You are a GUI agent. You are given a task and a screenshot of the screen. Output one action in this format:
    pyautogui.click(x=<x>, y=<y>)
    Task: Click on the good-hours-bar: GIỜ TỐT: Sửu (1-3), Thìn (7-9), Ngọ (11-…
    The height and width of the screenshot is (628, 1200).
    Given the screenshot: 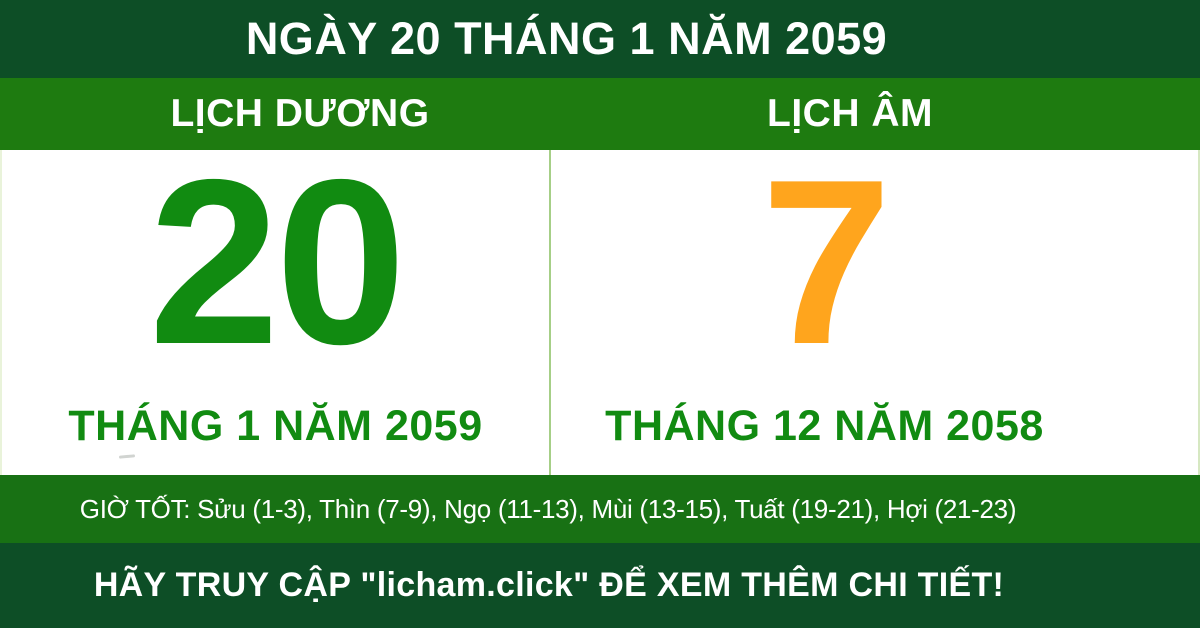 What is the action you would take?
    pyautogui.click(x=600, y=509)
    